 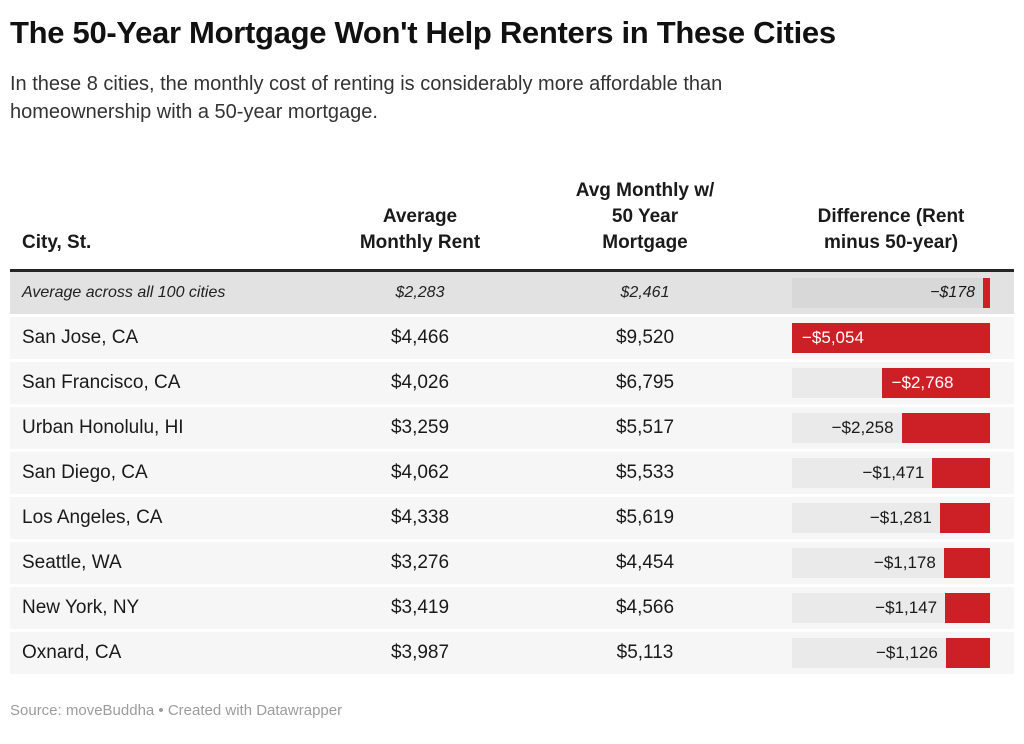 What do you see at coordinates (81, 607) in the screenshot?
I see `city-cell: New York, NY` at bounding box center [81, 607].